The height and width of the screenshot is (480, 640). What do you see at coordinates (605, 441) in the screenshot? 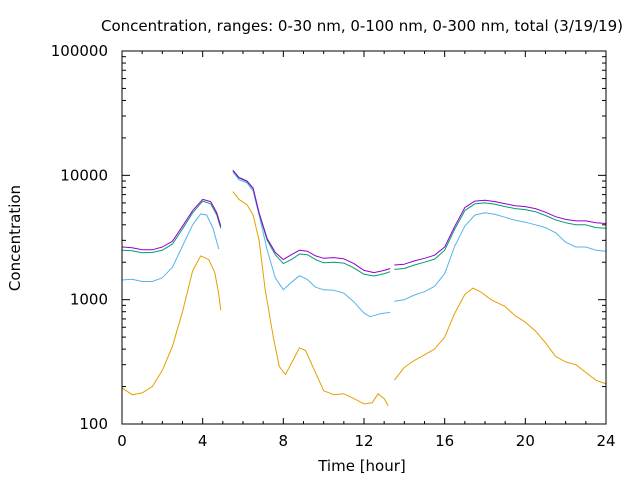
I see `x-tick-label: 24` at bounding box center [605, 441].